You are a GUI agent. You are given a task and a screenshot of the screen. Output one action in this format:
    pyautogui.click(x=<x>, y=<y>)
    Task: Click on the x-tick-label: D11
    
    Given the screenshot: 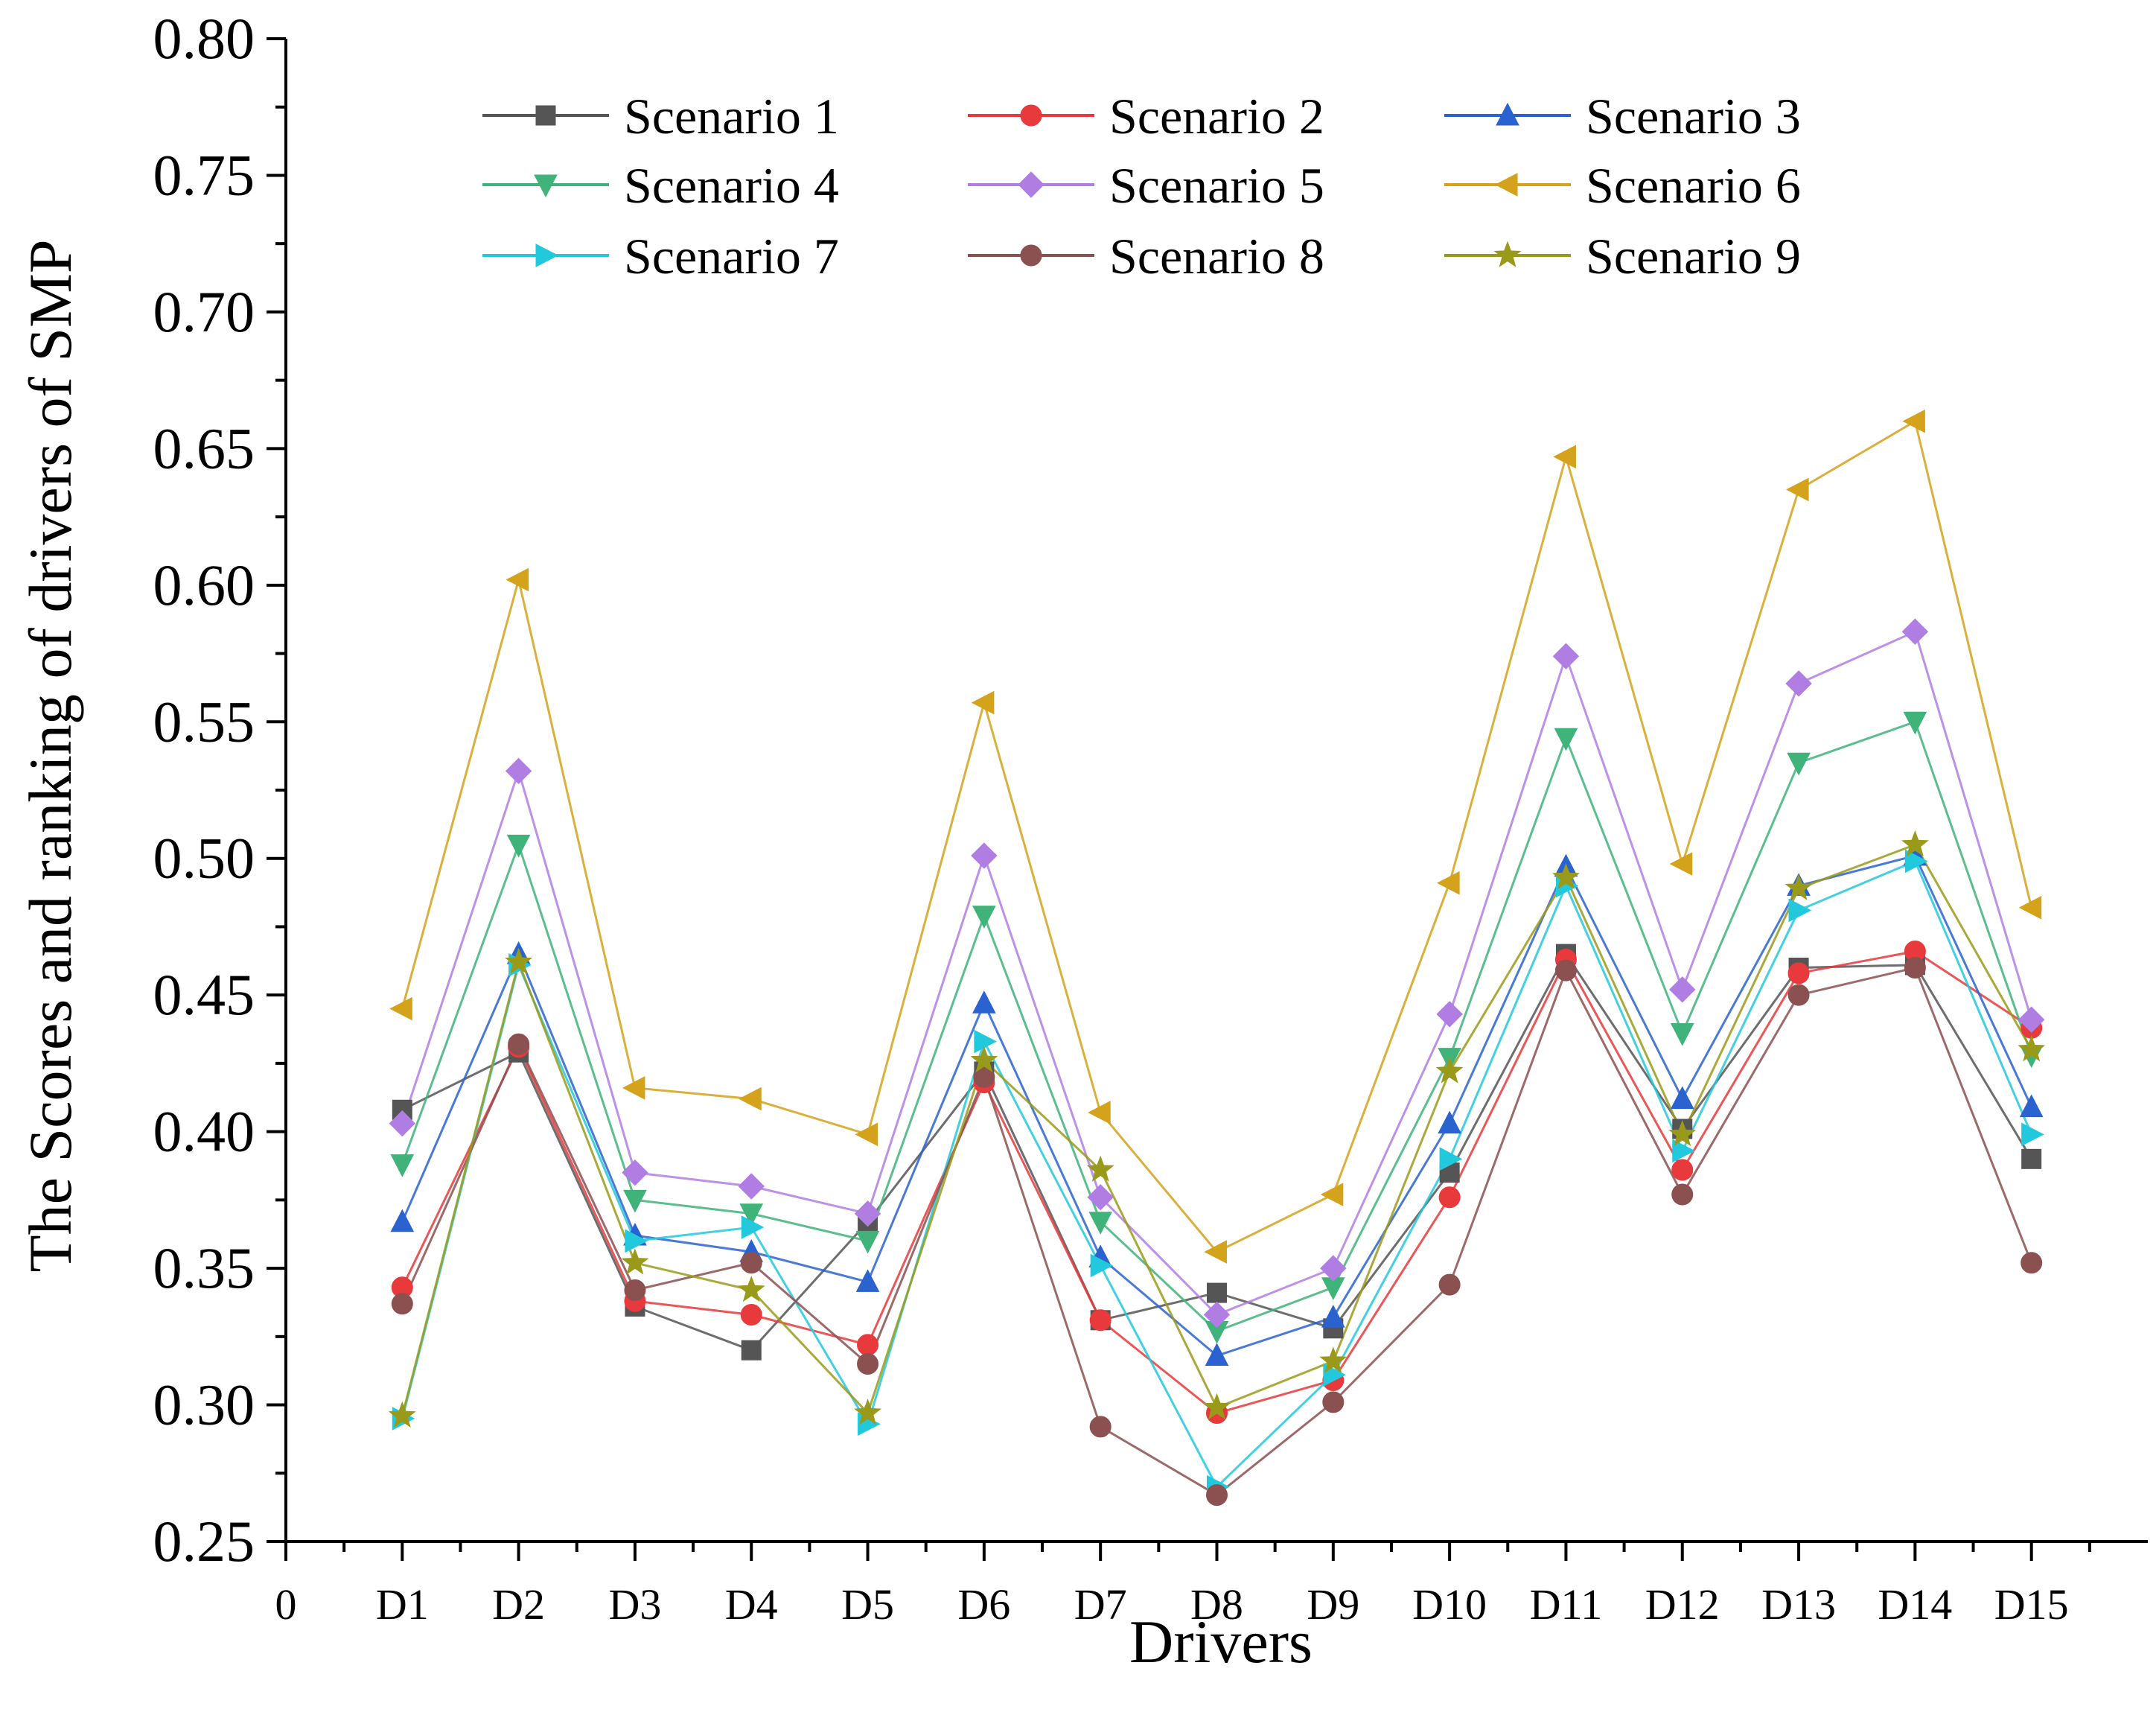 What is the action you would take?
    pyautogui.click(x=1567, y=1604)
    